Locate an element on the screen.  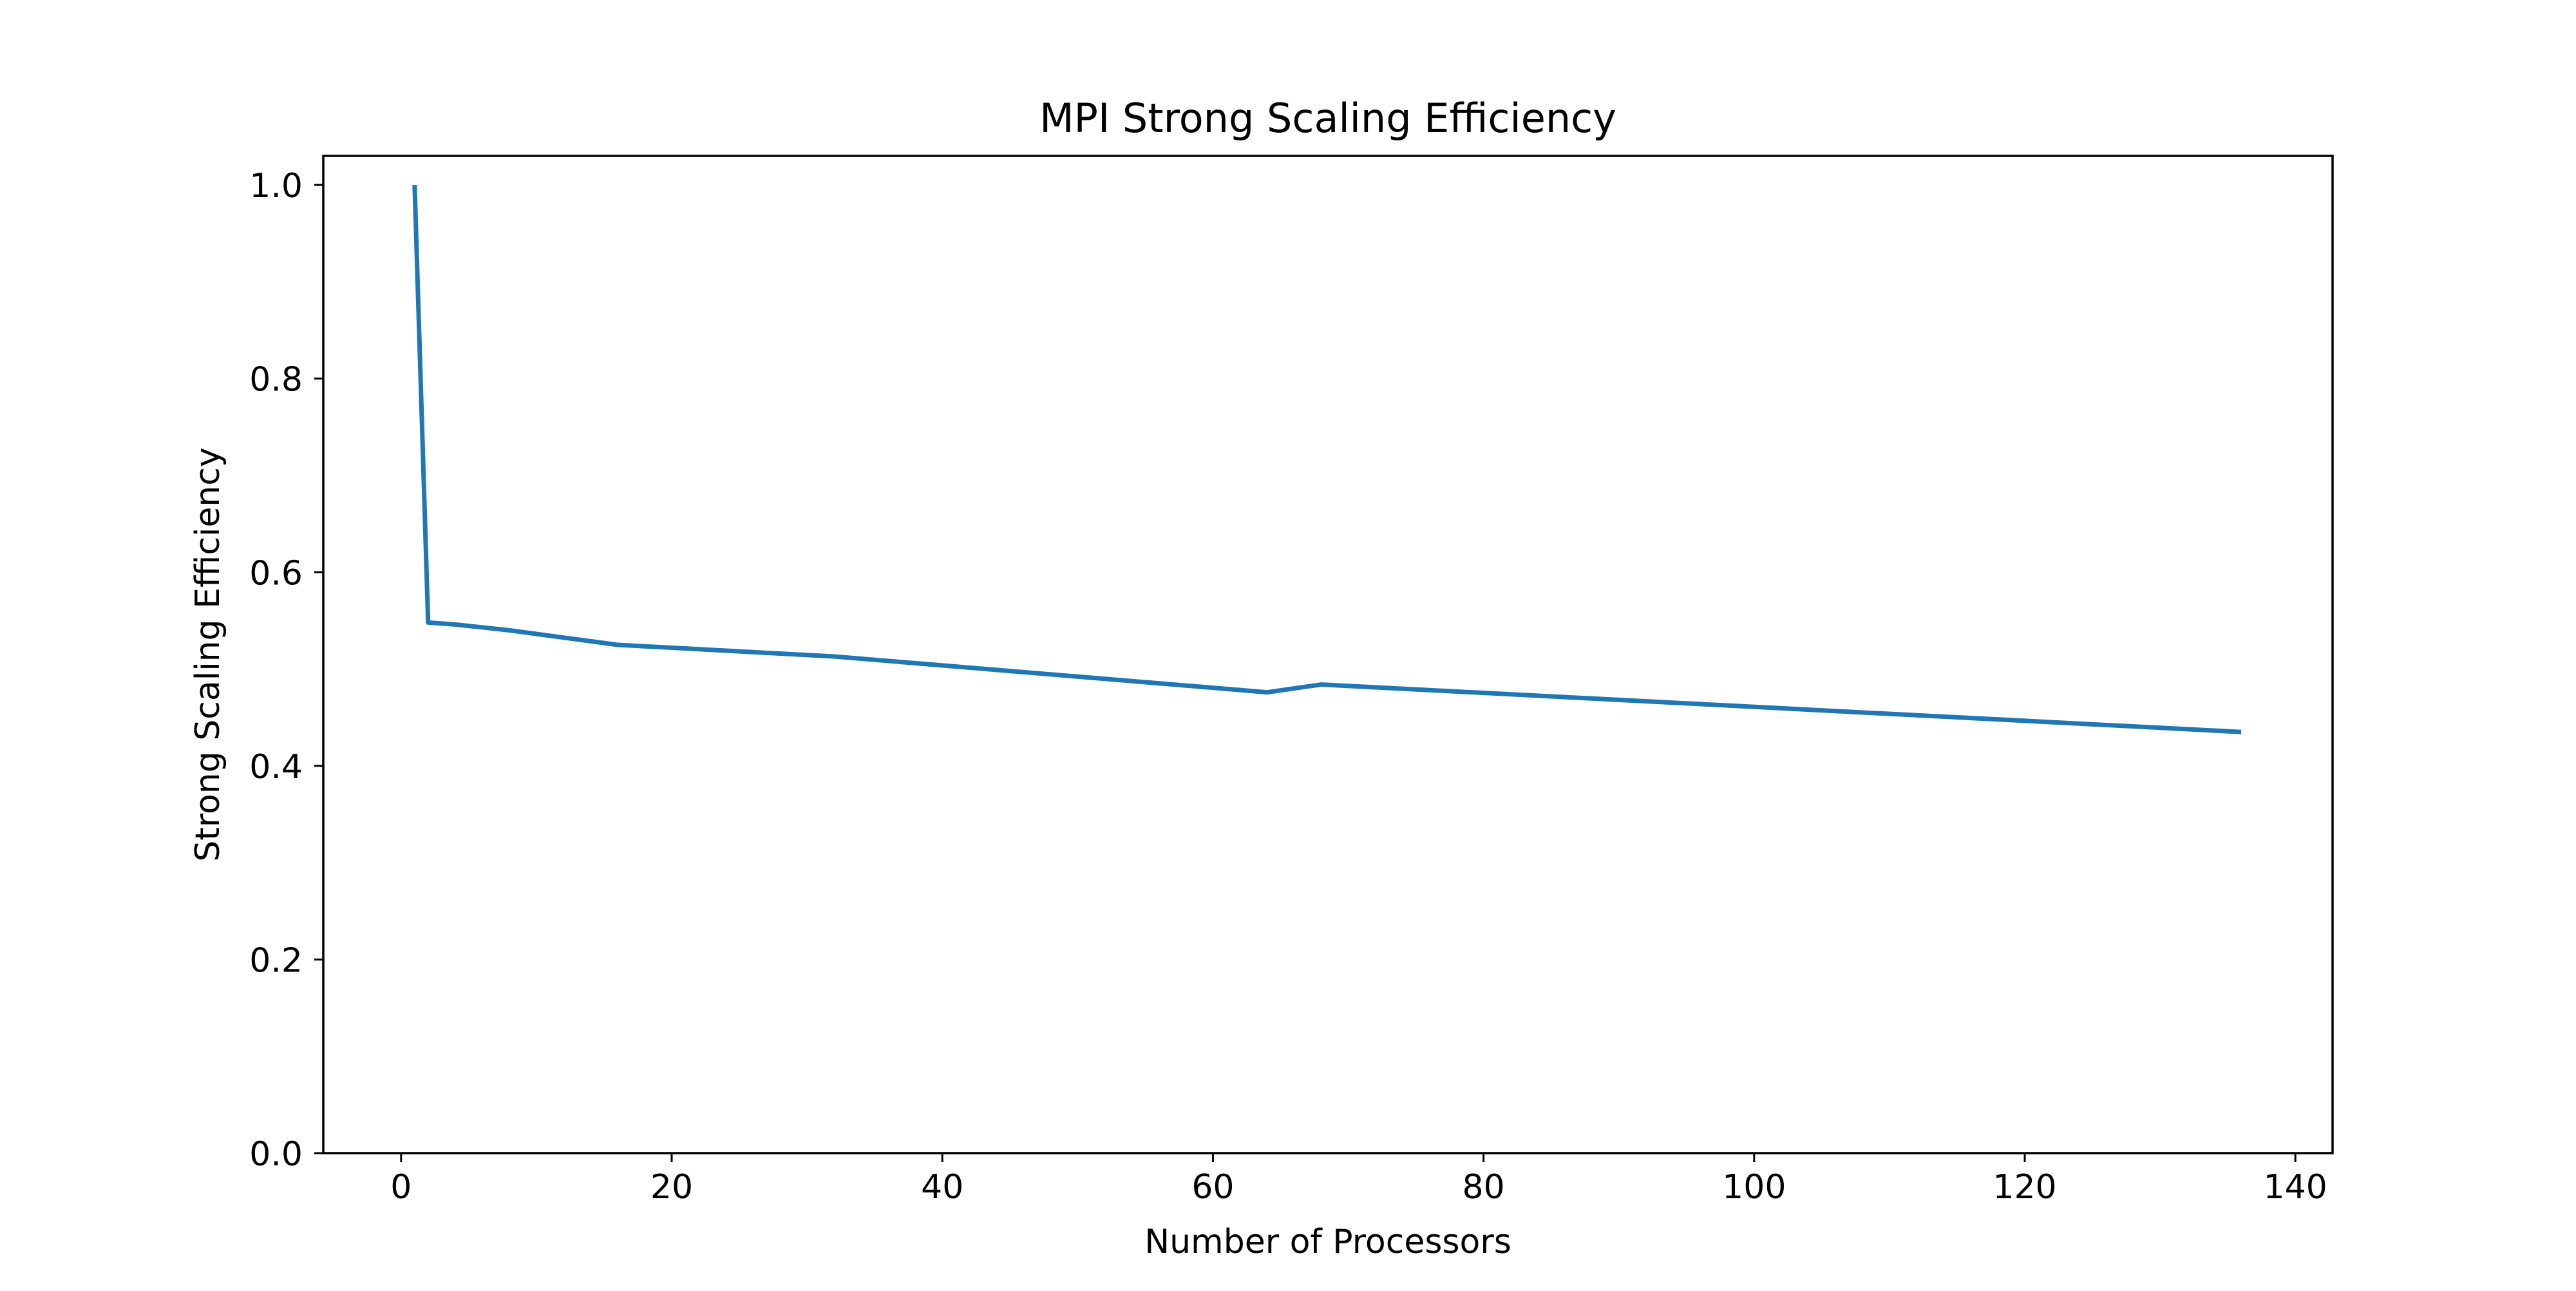
y-tick-label: 0.6 is located at coordinates (276, 573).